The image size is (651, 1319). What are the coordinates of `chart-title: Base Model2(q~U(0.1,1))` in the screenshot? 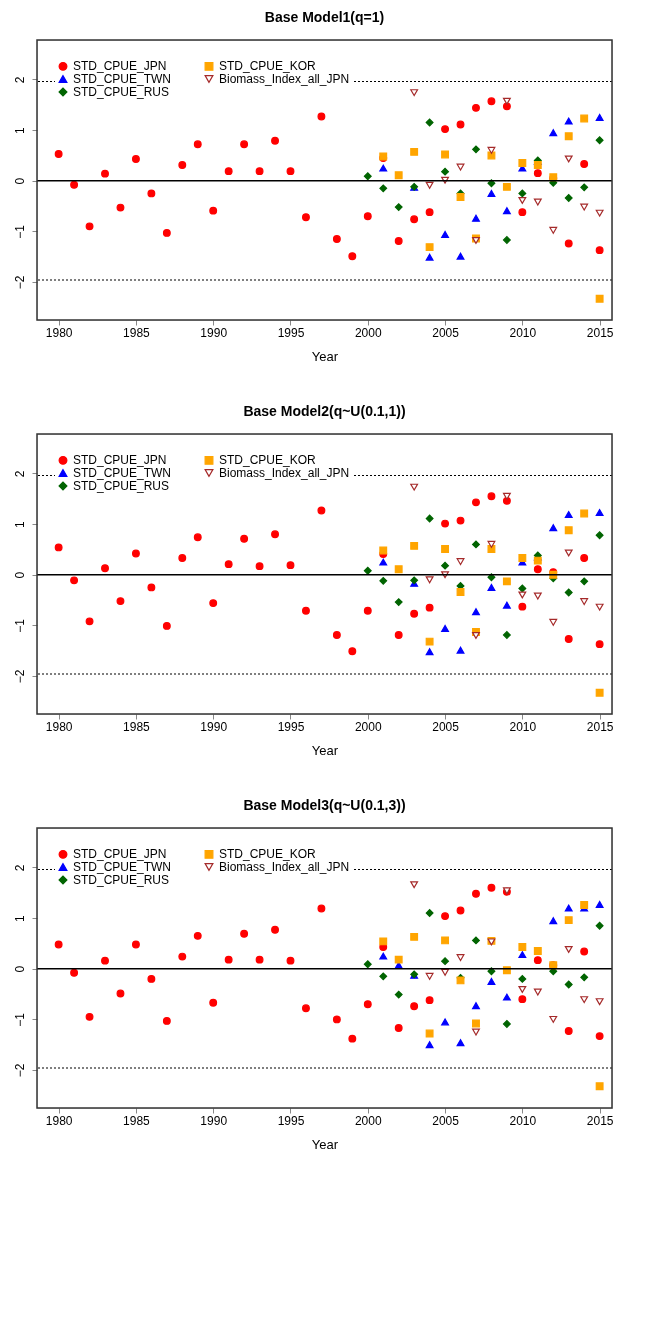 It's located at (324, 411).